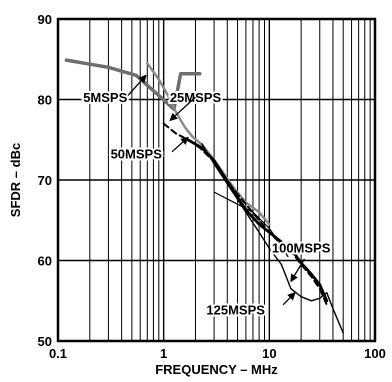  I want to click on y-tick-label: 70, so click(45, 180).